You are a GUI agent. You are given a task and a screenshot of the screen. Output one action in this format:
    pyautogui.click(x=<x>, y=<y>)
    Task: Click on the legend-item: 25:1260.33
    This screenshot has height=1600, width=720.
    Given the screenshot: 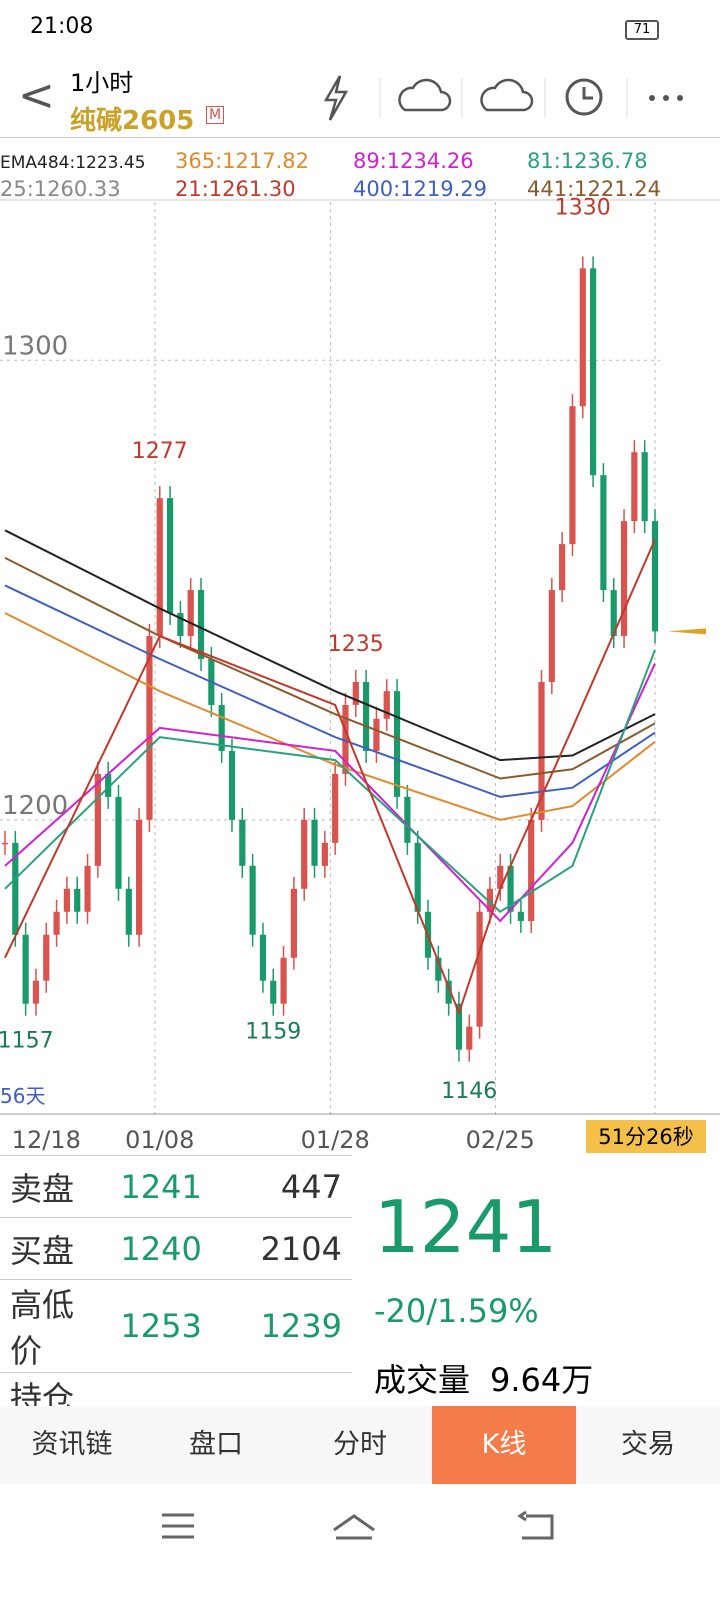 What is the action you would take?
    pyautogui.click(x=60, y=189)
    